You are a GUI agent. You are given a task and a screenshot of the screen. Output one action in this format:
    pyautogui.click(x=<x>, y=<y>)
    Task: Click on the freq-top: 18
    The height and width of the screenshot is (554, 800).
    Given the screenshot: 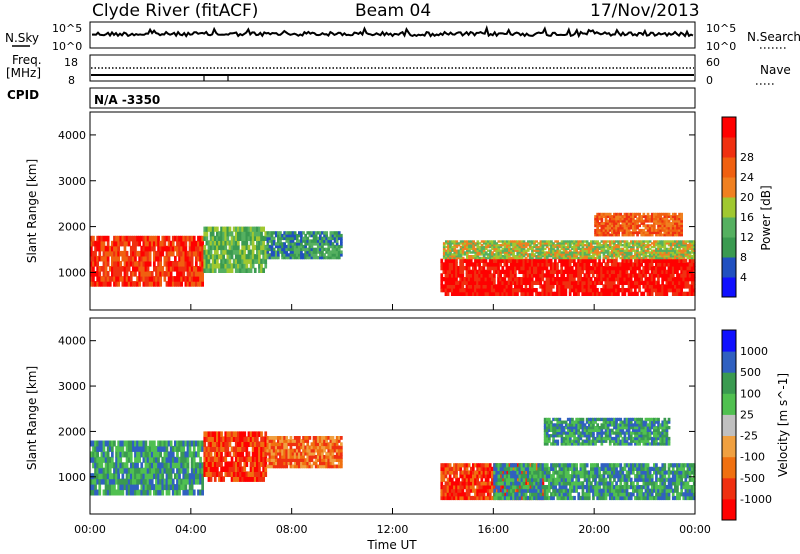 What is the action you would take?
    pyautogui.click(x=71, y=62)
    